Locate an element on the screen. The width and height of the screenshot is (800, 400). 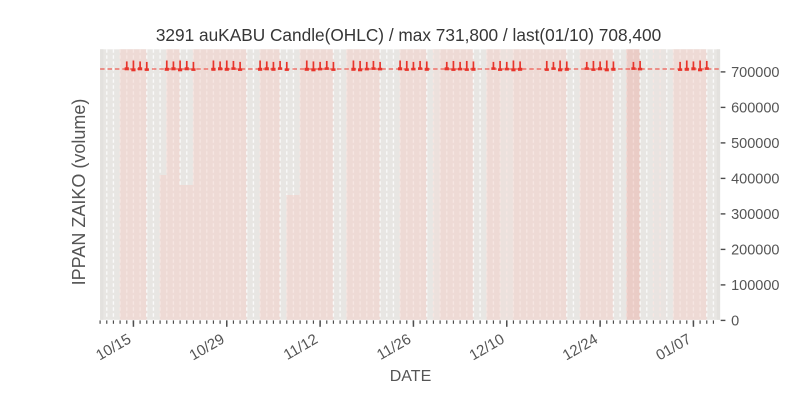
svg-text: 100000 is located at coordinates (755, 286).